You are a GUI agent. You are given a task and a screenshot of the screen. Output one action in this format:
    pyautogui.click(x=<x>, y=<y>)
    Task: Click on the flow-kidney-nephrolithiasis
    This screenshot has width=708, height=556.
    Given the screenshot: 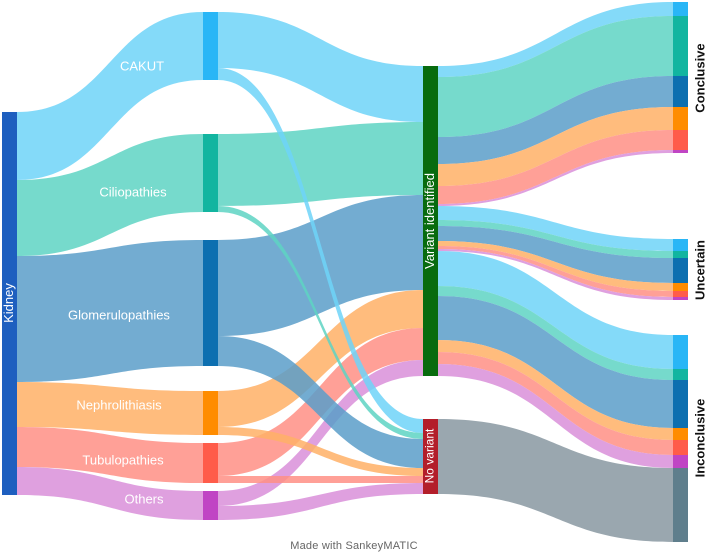 What is the action you would take?
    pyautogui.click(x=110, y=408)
    